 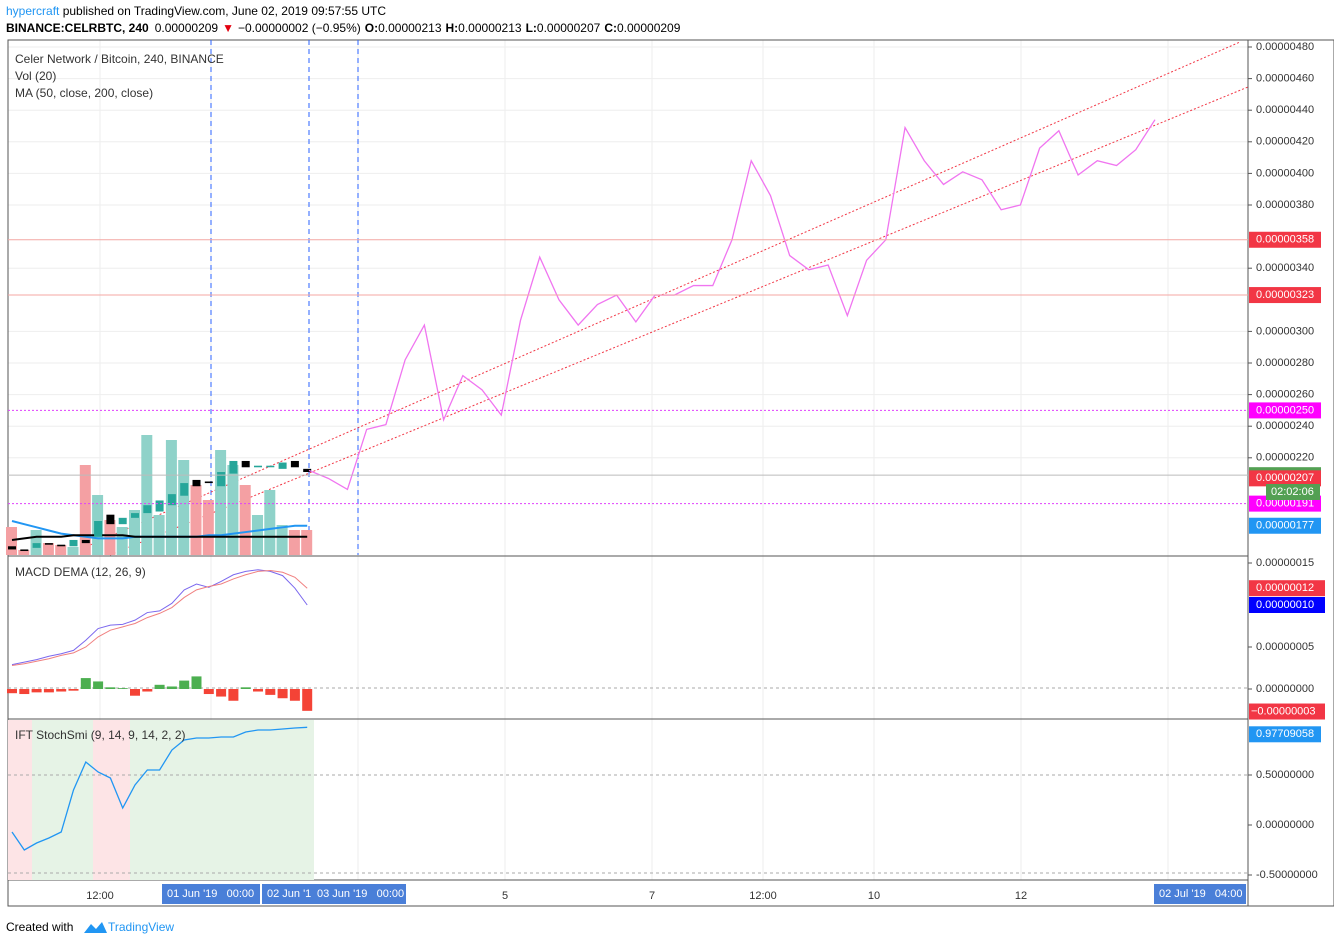 I want to click on h-label: H:, so click(x=452, y=28).